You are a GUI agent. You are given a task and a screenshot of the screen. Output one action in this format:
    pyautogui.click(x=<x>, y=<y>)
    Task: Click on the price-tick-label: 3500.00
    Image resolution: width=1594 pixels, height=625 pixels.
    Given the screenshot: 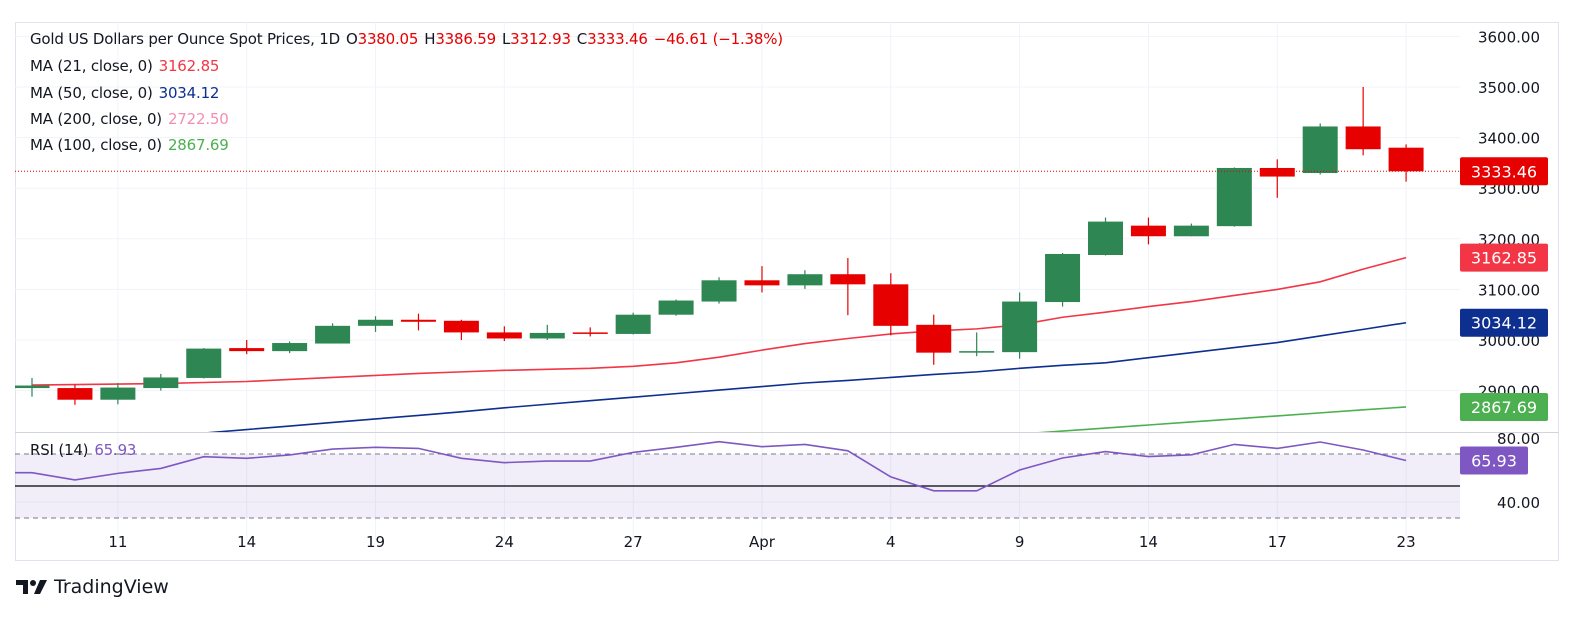 What is the action you would take?
    pyautogui.click(x=1509, y=88)
    